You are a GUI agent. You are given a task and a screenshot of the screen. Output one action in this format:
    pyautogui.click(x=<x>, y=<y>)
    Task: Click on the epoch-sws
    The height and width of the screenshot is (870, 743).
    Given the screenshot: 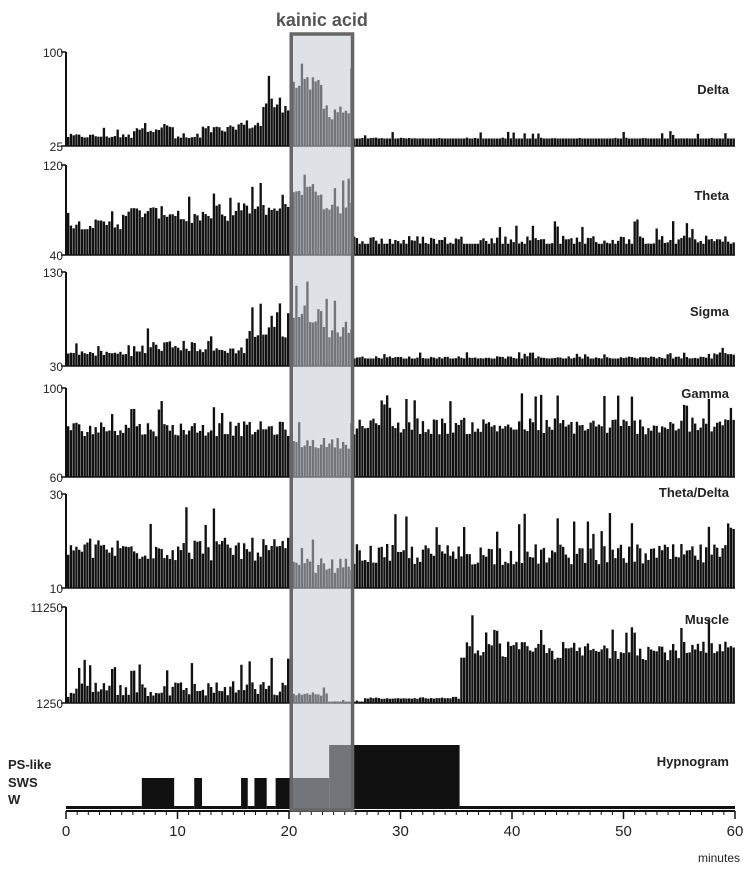 What is the action you would take?
    pyautogui.click(x=244, y=793)
    